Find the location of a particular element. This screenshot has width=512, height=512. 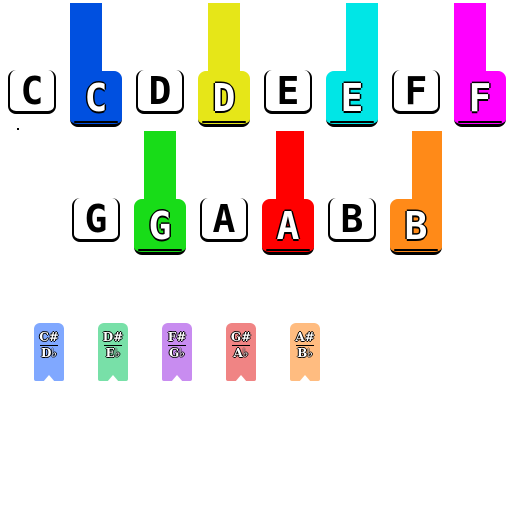

sharp-label: D# is located at coordinates (113, 337).